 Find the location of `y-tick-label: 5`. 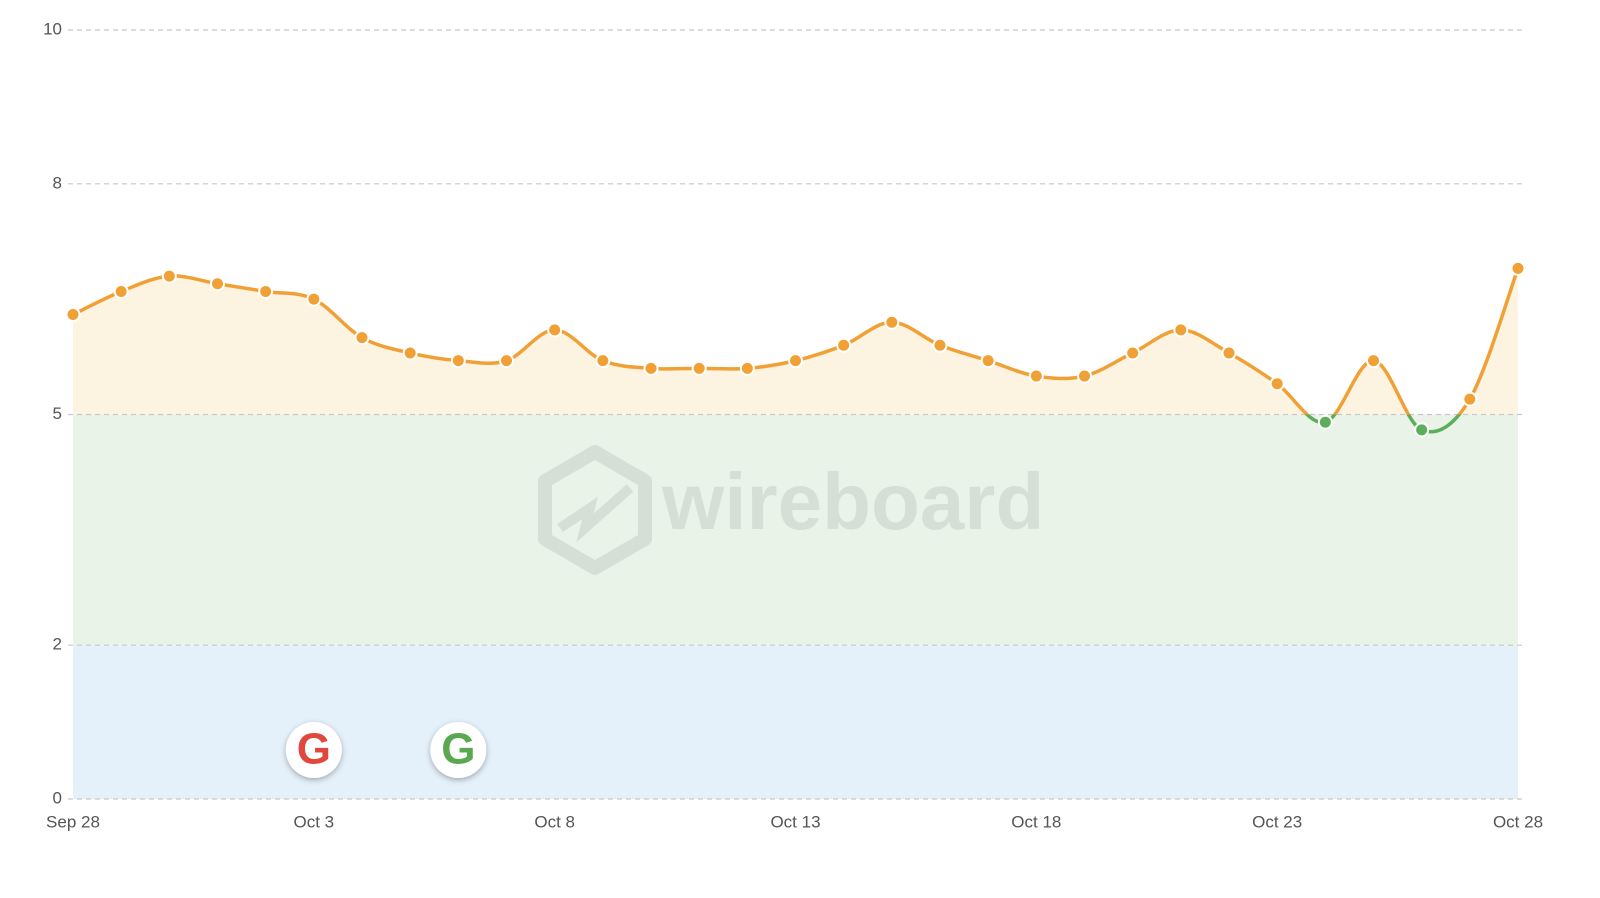

y-tick-label: 5 is located at coordinates (57, 413).